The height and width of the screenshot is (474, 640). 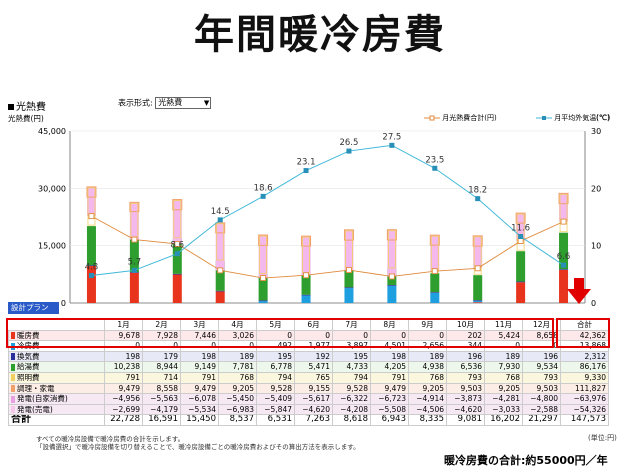 What do you see at coordinates (31, 107) in the screenshot?
I see `section-label-text: 光熱費` at bounding box center [31, 107].